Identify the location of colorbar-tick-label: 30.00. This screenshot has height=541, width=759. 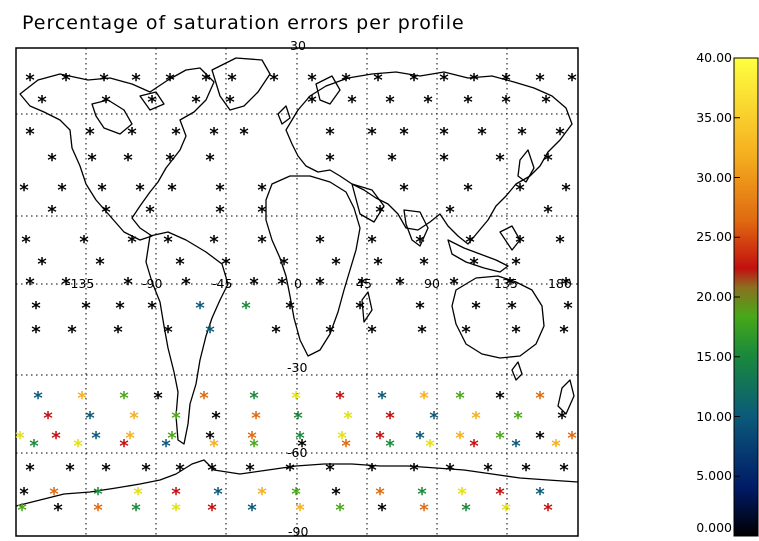
(714, 177).